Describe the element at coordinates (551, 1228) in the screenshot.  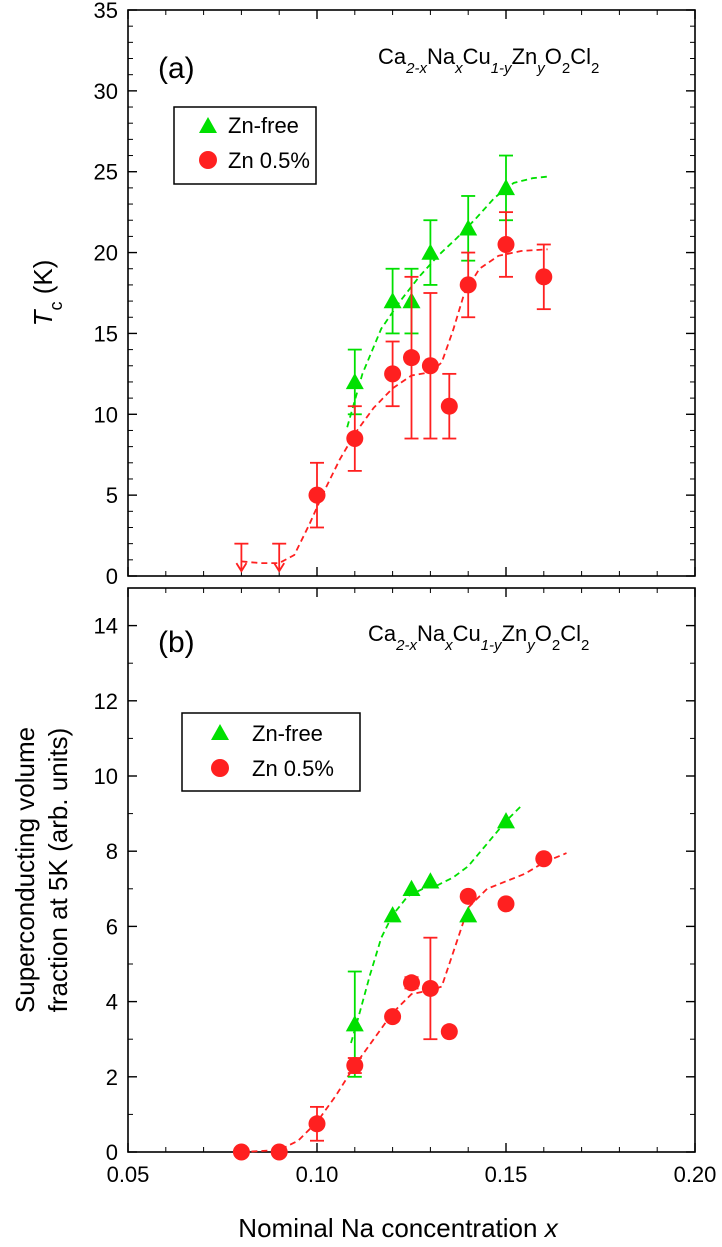
I see `xlabel-variable: x` at that location.